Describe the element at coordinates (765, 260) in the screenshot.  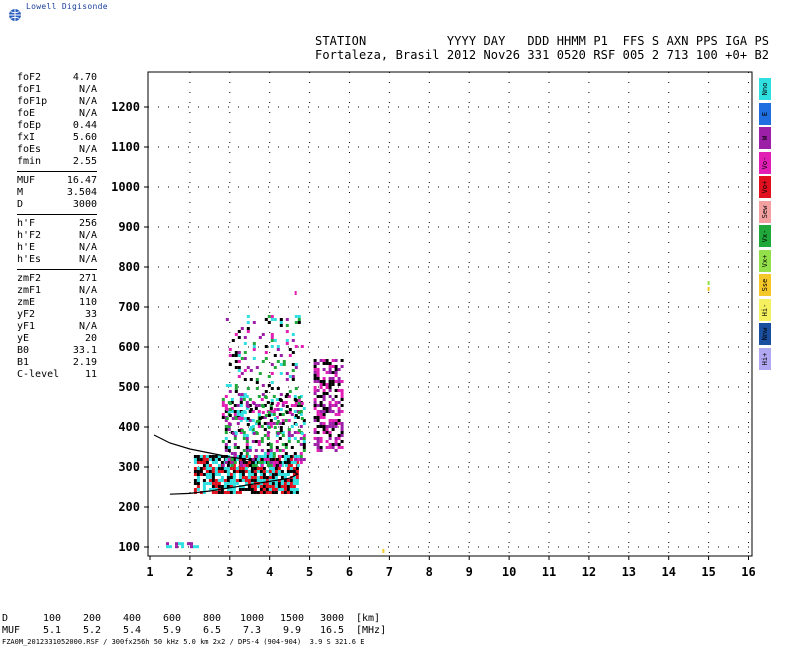
I see `legend-entry: Vx+` at that location.